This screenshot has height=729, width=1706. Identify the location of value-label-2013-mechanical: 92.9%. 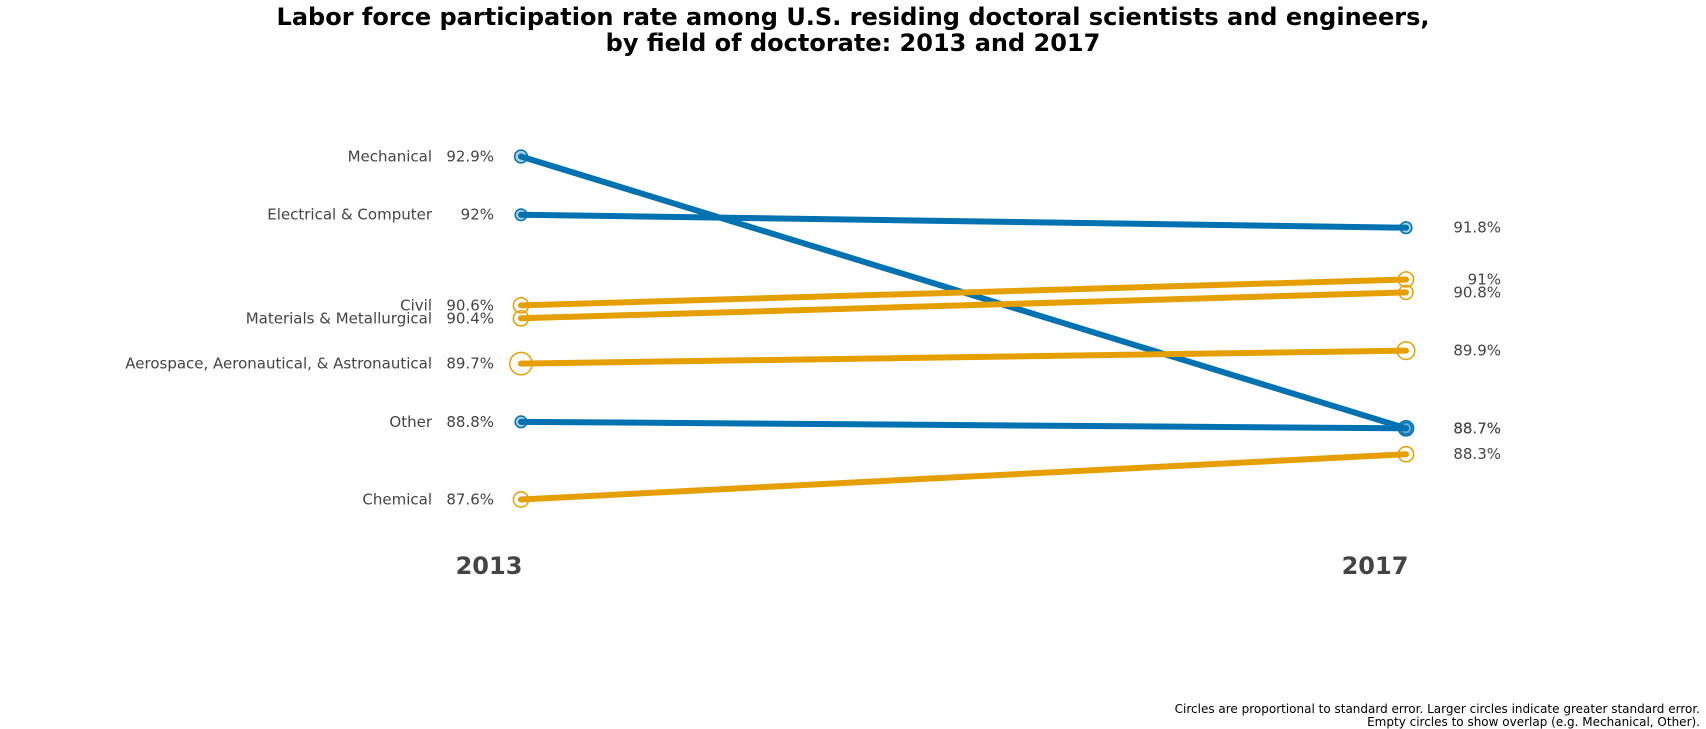
(470, 157).